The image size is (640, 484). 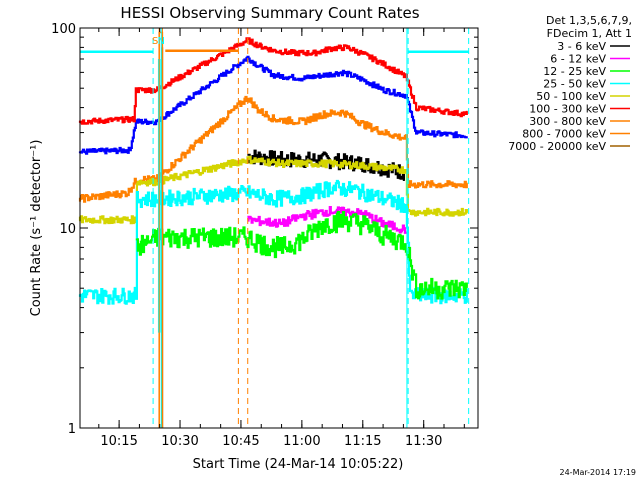 I want to click on flag-label-s: S, so click(x=155, y=41).